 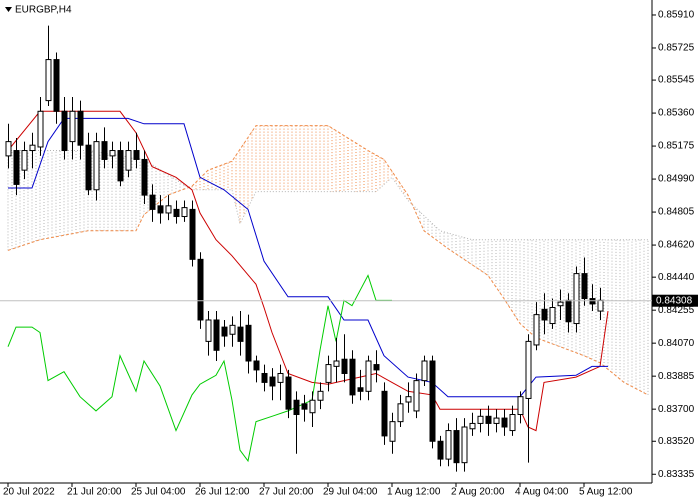 What do you see at coordinates (29, 492) in the screenshot?
I see `x-tick-label: 20 Jul 2022` at bounding box center [29, 492].